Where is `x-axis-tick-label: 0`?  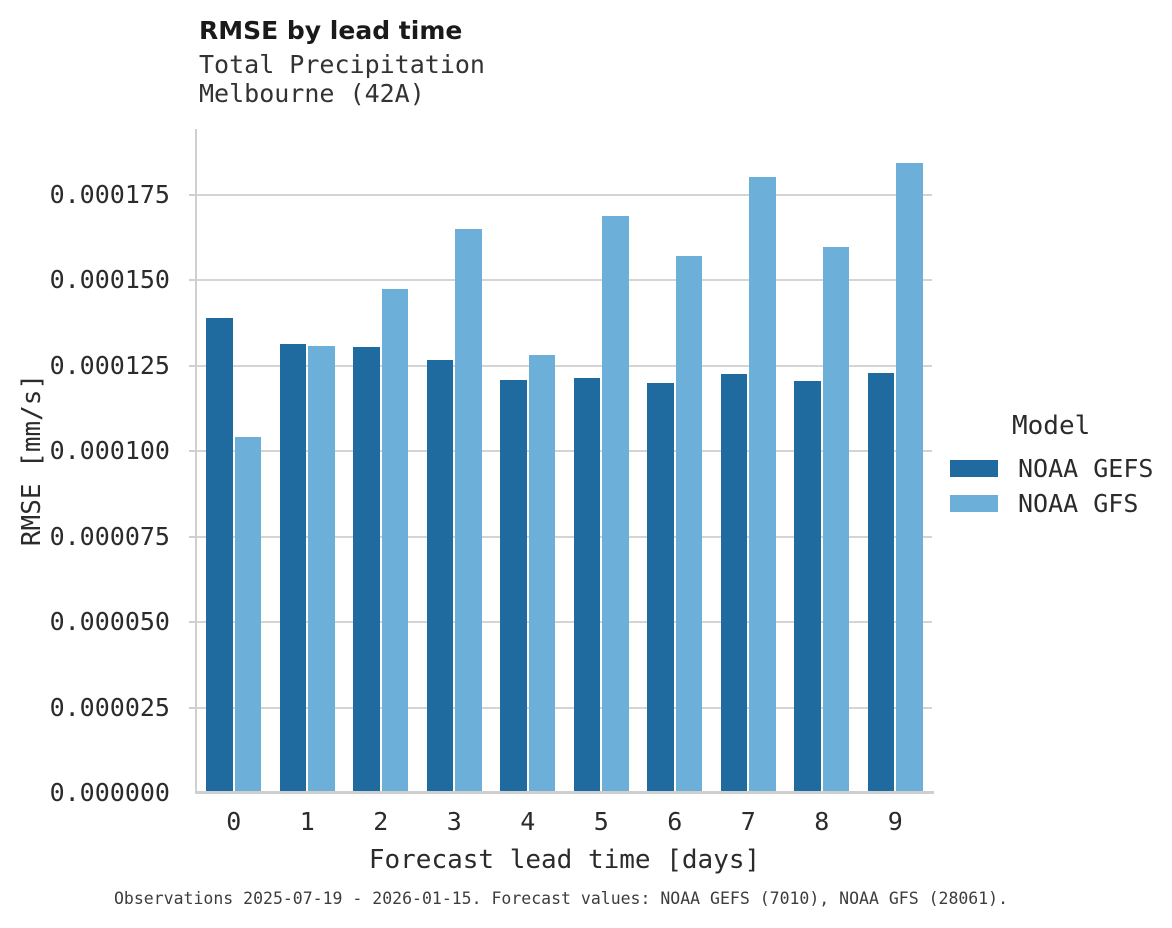
x-axis-tick-label: 0 is located at coordinates (234, 821).